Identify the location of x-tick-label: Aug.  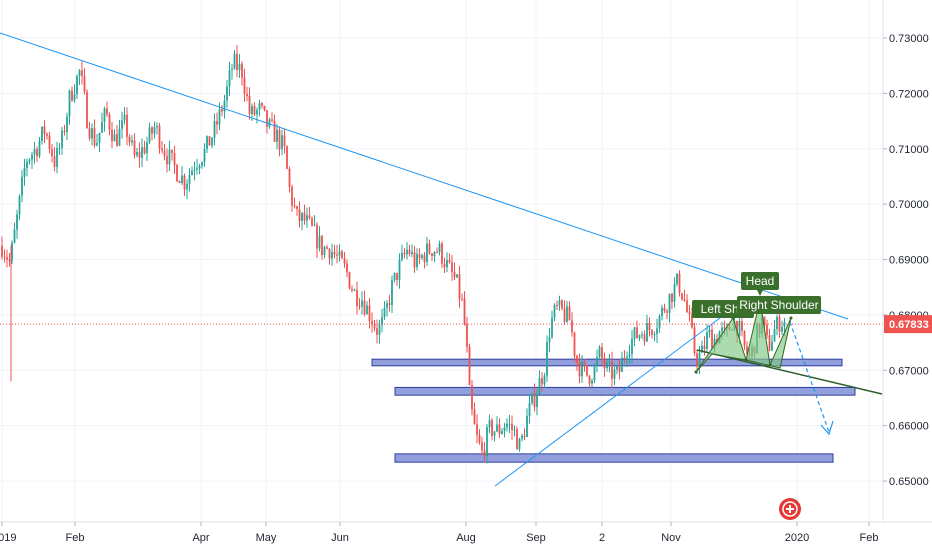
(466, 538).